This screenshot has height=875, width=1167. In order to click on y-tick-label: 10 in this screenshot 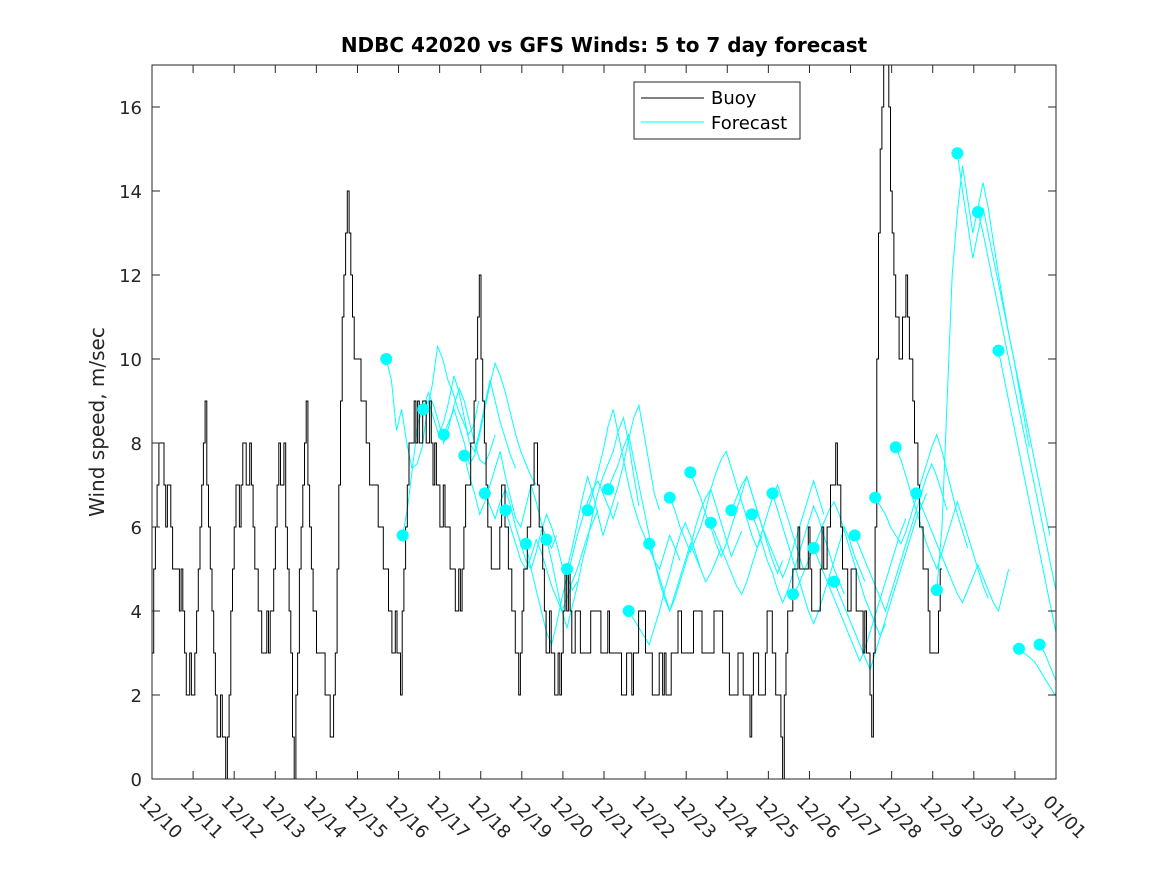, I will do `click(130, 360)`.